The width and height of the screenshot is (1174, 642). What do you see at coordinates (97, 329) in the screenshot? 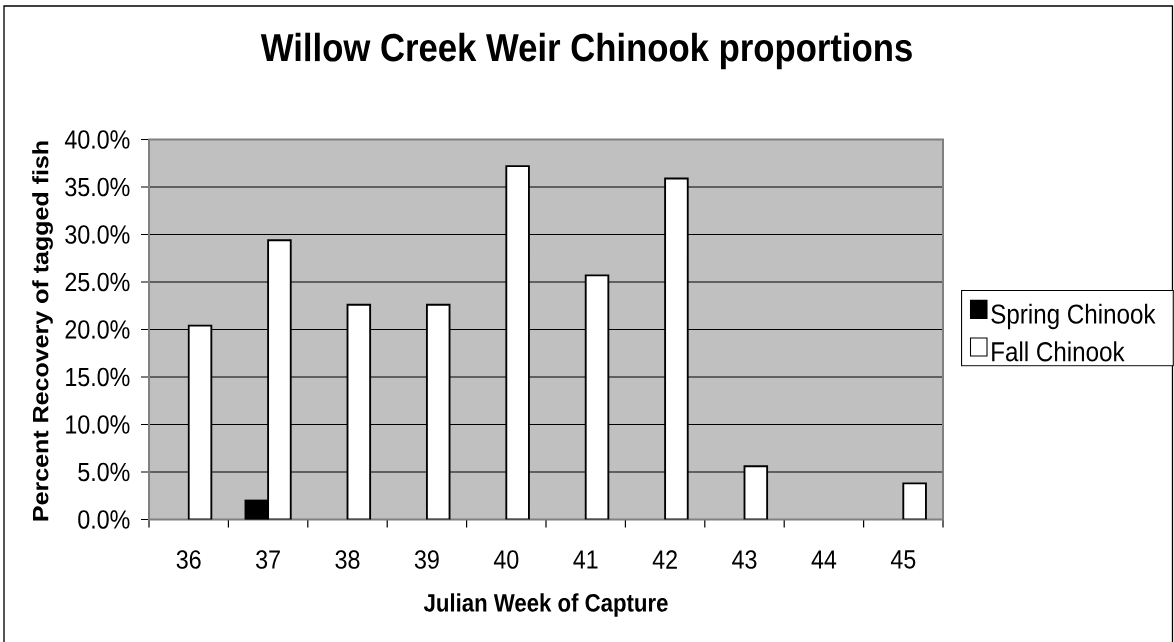
I see `y-tick-label: 20.0%` at bounding box center [97, 329].